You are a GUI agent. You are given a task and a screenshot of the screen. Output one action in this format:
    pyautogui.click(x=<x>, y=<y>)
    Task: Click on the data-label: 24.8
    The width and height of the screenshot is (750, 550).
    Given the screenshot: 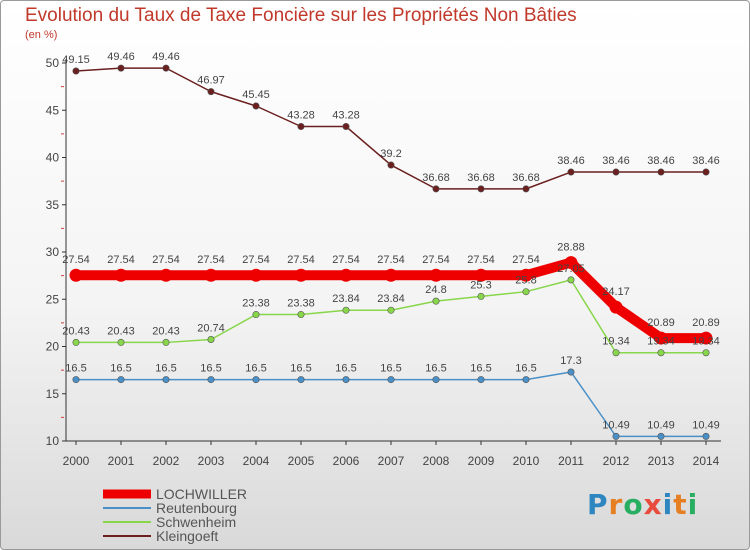 What is the action you would take?
    pyautogui.click(x=435, y=290)
    